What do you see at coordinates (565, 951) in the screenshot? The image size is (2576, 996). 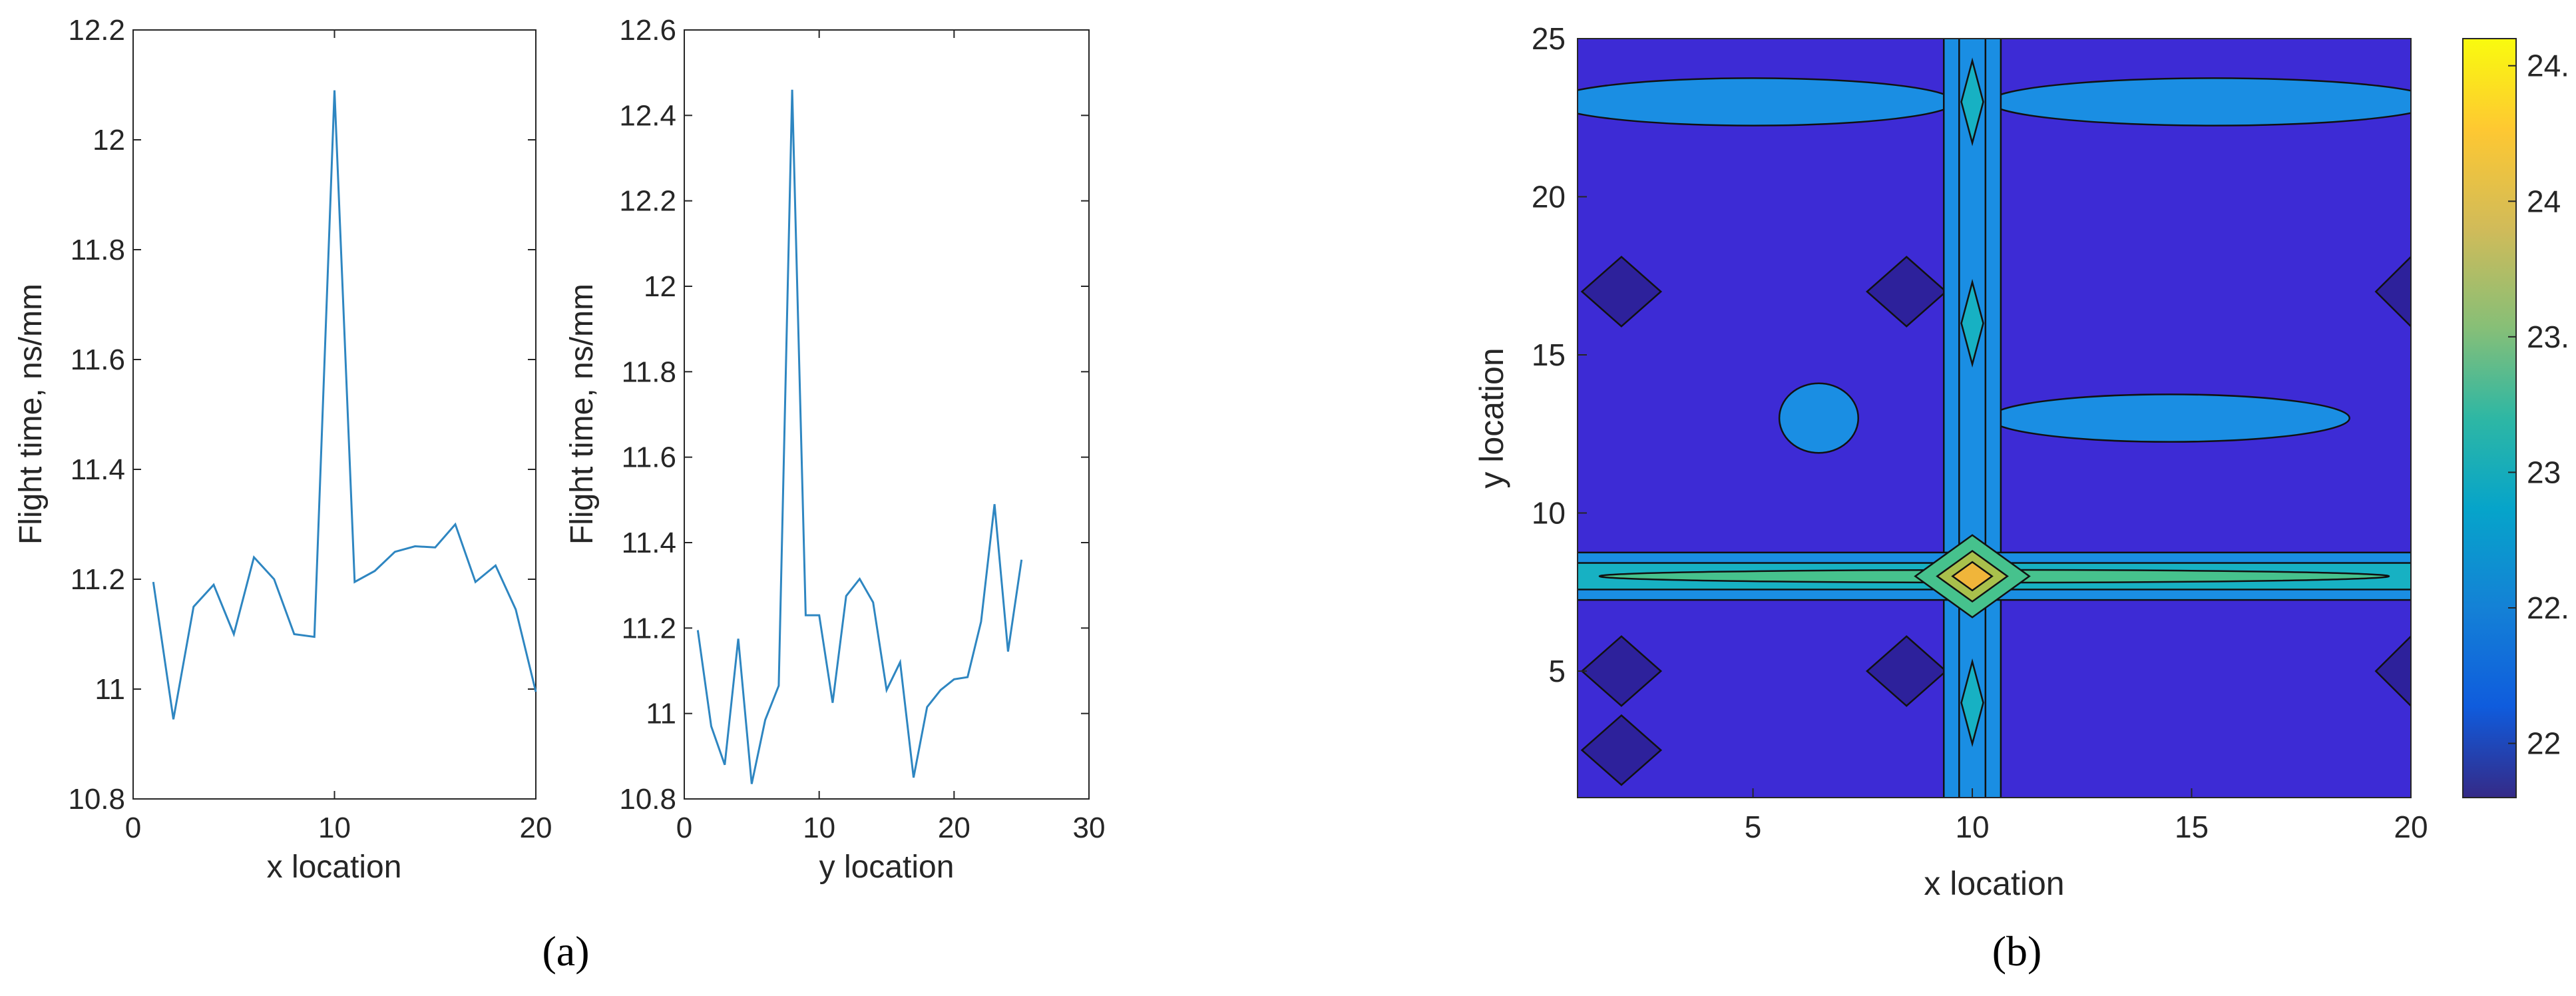 I see `caption-a: (a)` at bounding box center [565, 951].